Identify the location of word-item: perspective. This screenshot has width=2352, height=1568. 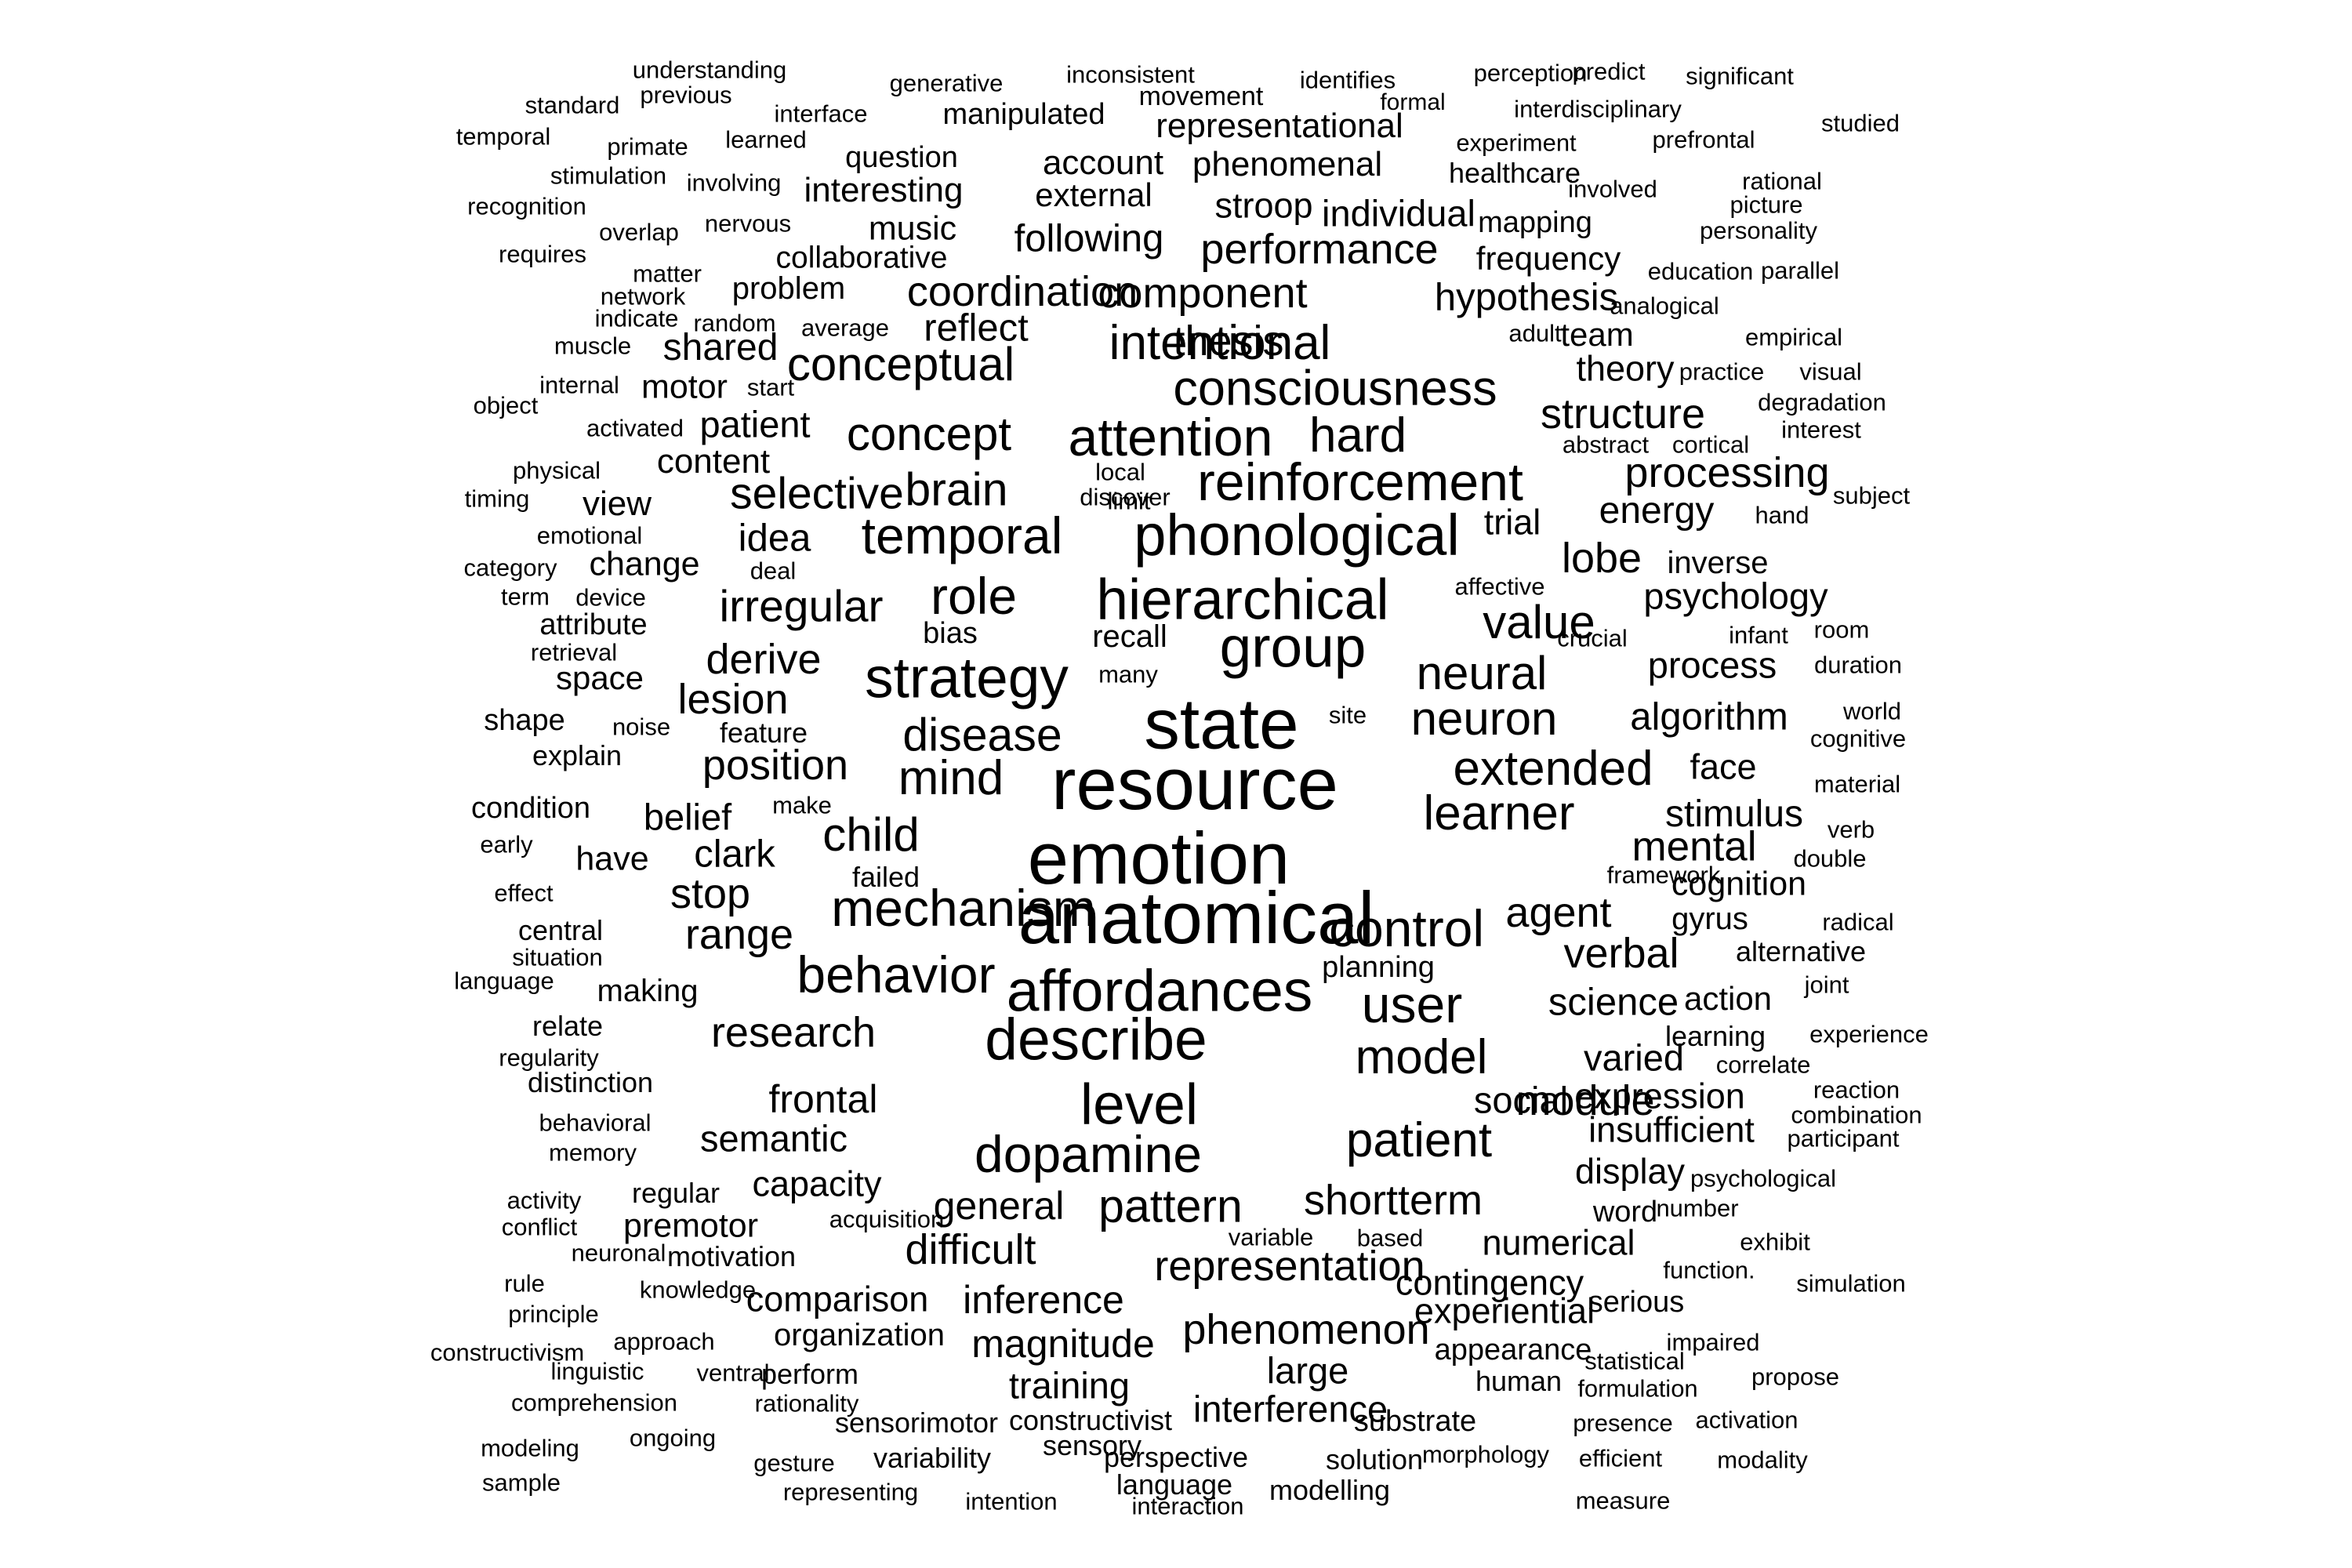
(1176, 1457).